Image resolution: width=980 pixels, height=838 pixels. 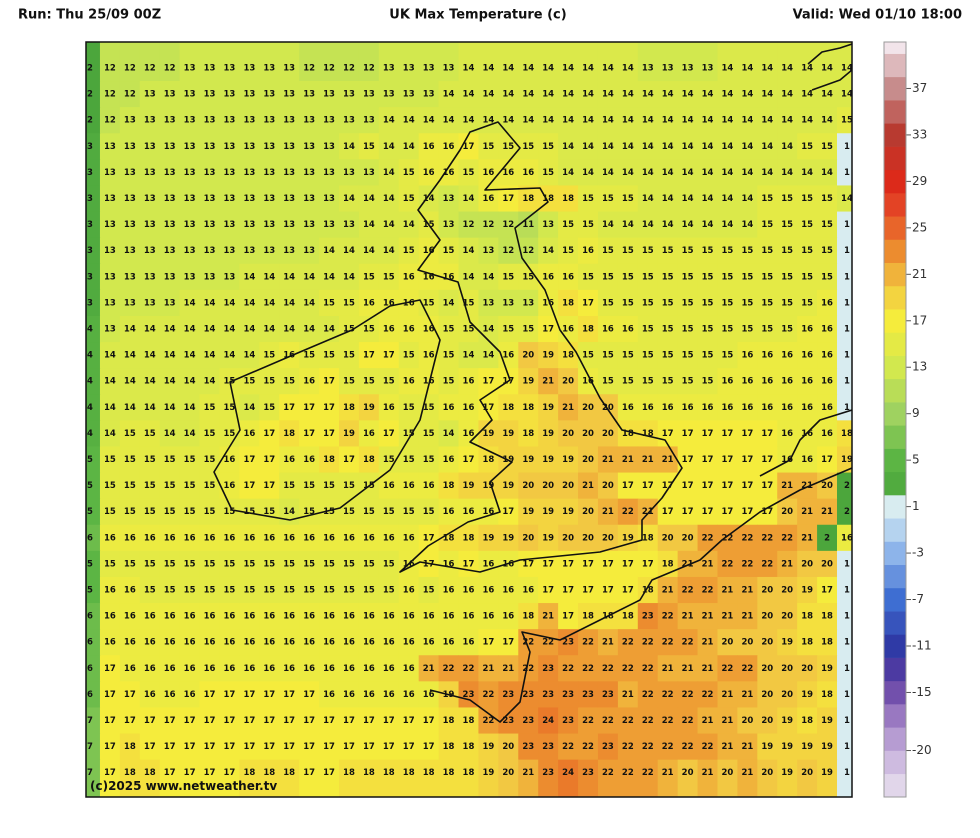 What do you see at coordinates (89, 15) in the screenshot?
I see `run-label: Run: Thu 25/09 00Z` at bounding box center [89, 15].